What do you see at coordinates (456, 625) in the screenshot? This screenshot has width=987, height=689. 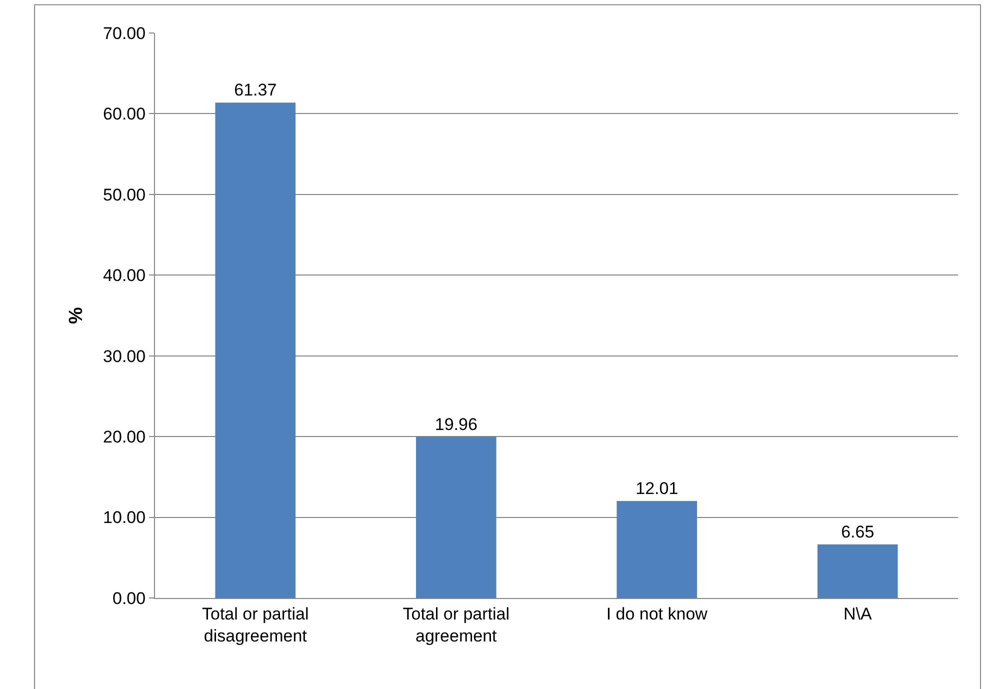 I see `x-tick-label: Total or partial agreement` at bounding box center [456, 625].